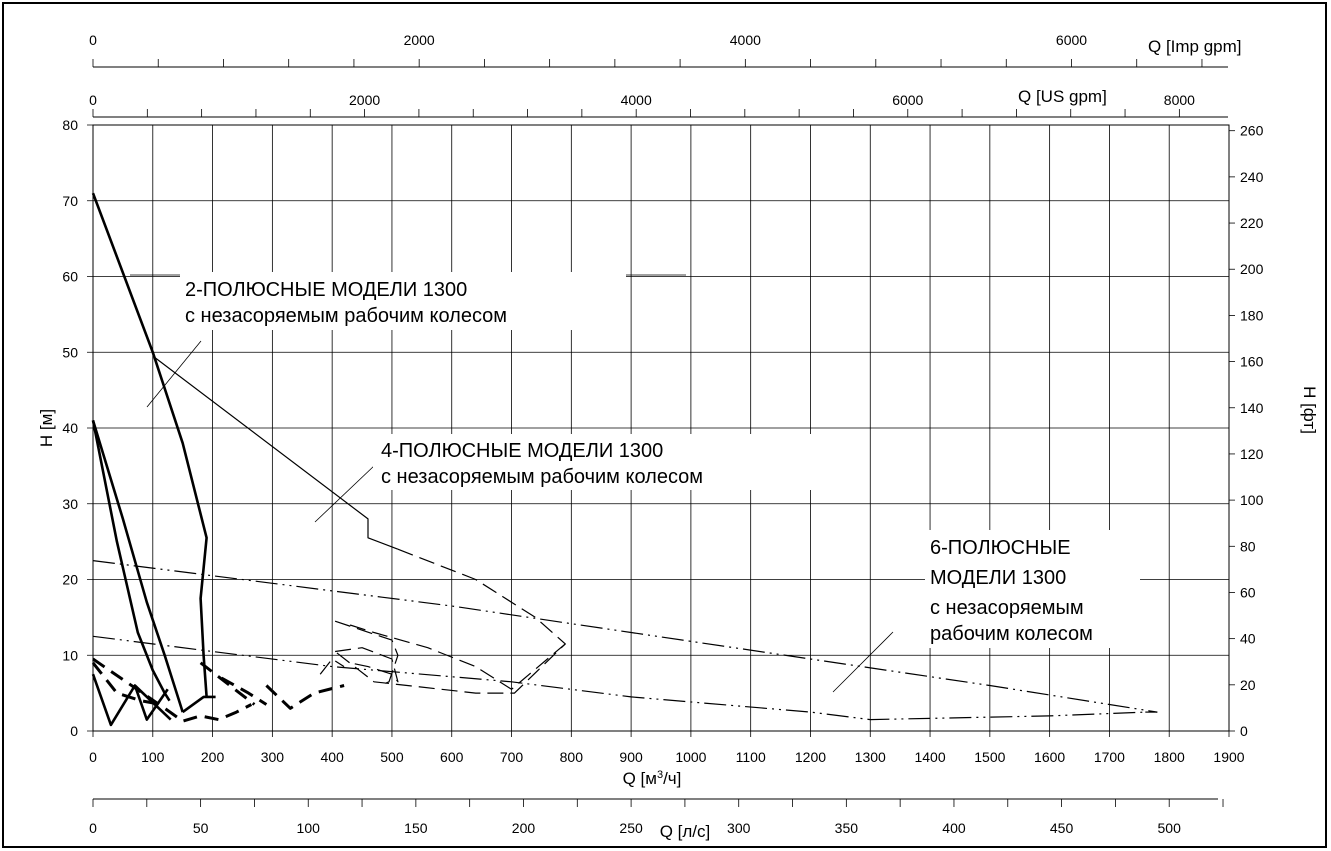 The height and width of the screenshot is (851, 1331). What do you see at coordinates (1248, 592) in the screenshot?
I see `y2-tick-label: 60` at bounding box center [1248, 592].